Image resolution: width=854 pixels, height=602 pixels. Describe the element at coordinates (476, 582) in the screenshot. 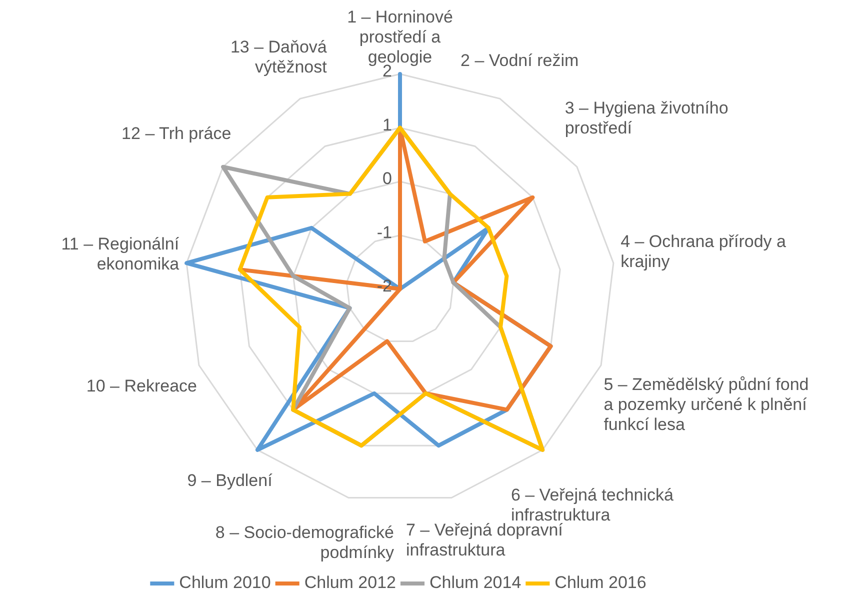

I see `legend-label: Chlum 2014` at that location.